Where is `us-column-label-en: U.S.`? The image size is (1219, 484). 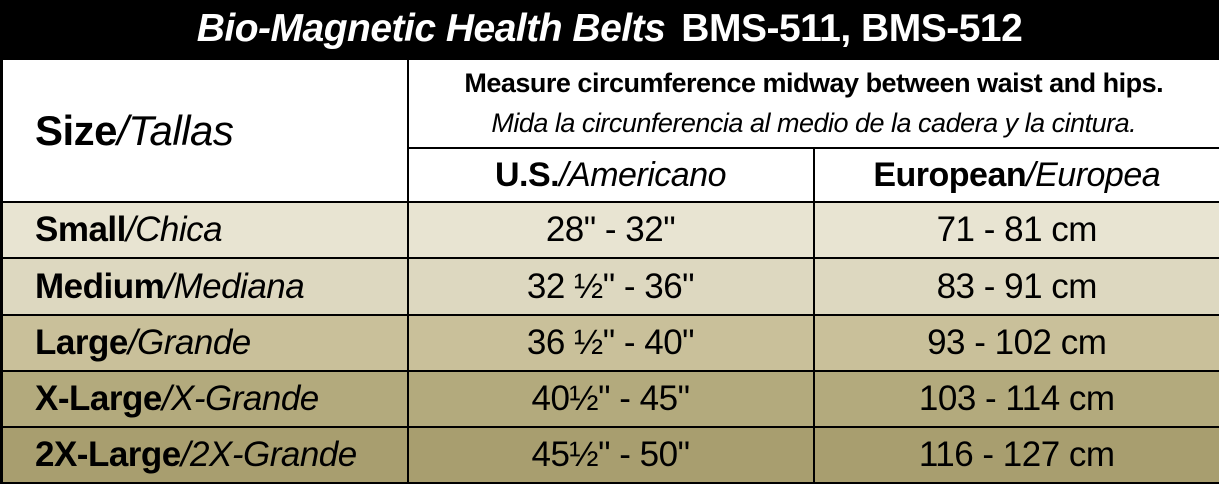 us-column-label-en: U.S. is located at coordinates (527, 174).